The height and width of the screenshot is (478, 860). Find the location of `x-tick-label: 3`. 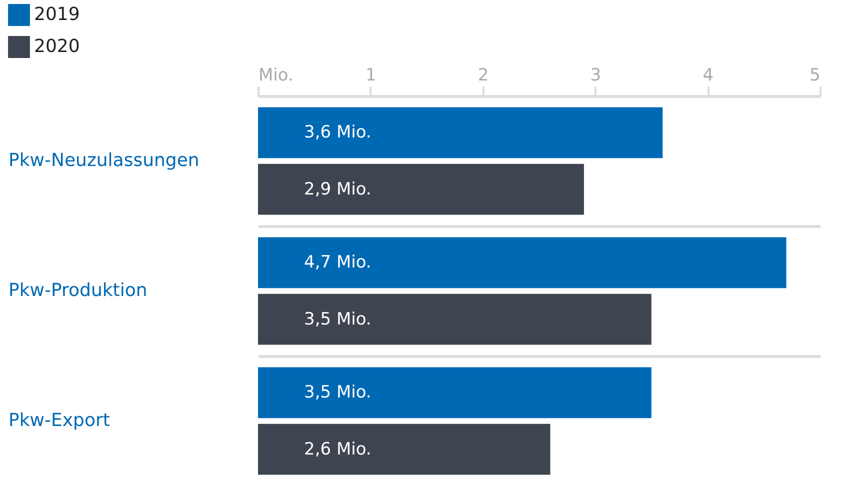

x-tick-label: 3 is located at coordinates (596, 76).